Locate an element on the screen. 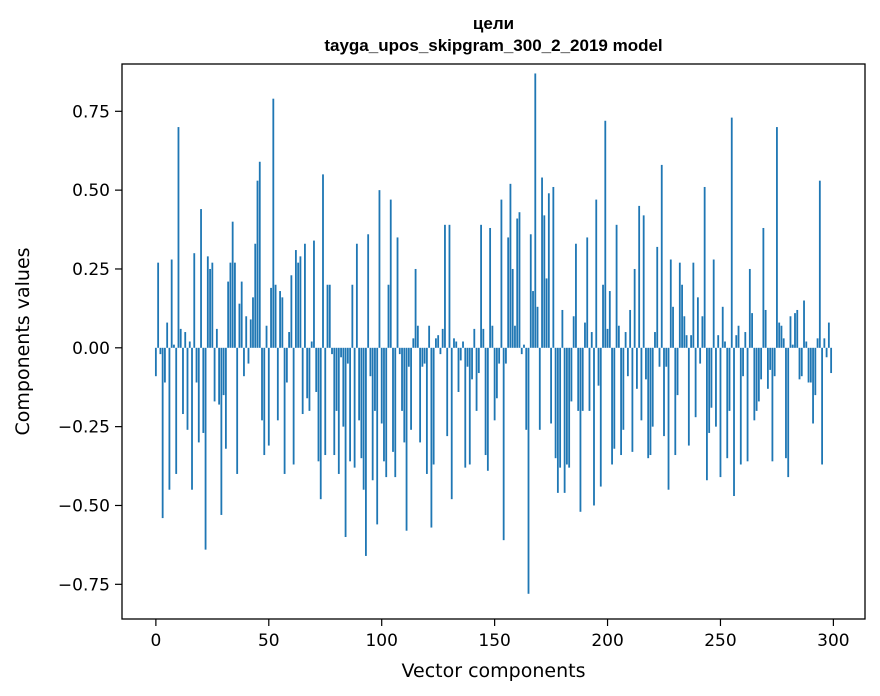 This screenshot has width=880, height=696. y-tick-label: 0.75 is located at coordinates (91, 112).